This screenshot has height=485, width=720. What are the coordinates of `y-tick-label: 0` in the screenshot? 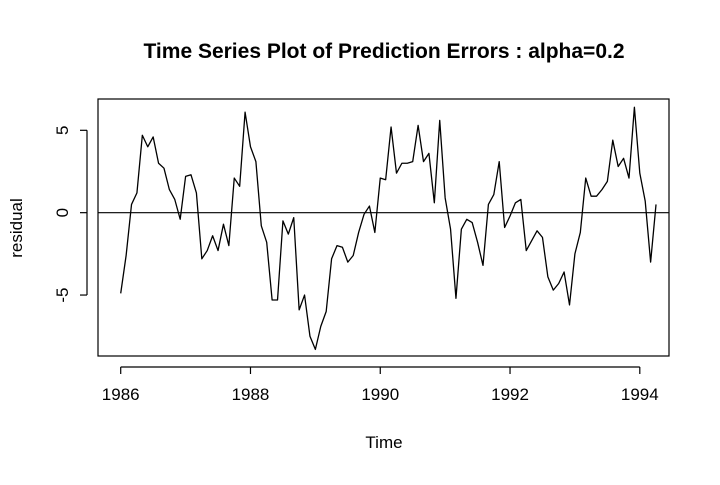 It's located at (62, 212).